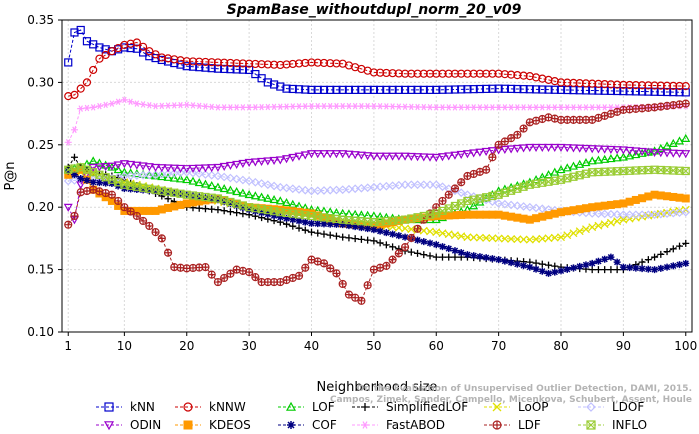 The image size is (699, 434). I want to click on legend-item-knnw: kNNW, so click(210, 407).